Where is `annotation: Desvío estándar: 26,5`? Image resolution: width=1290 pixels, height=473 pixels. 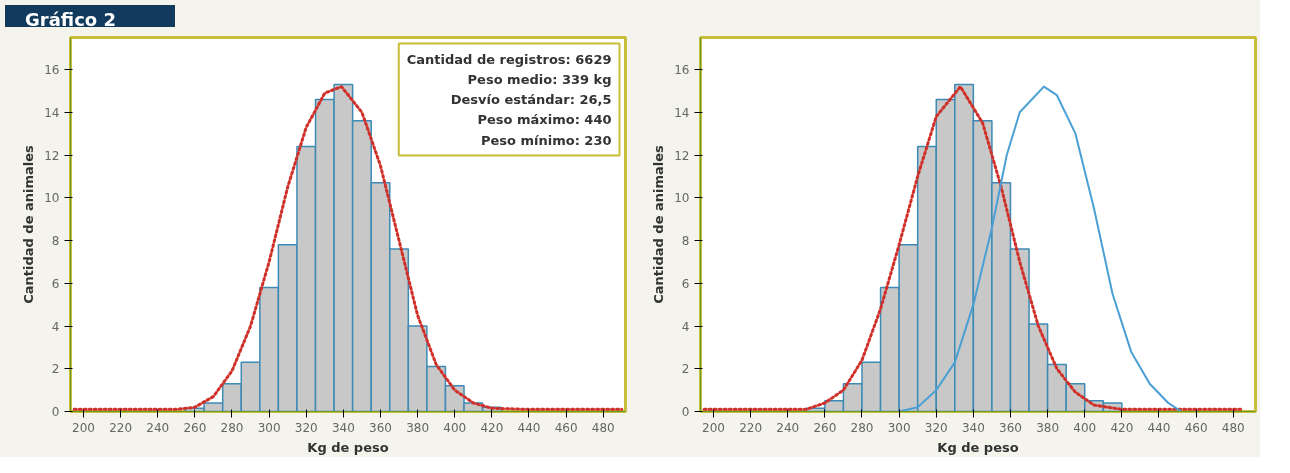 annotation: Desvío estándar: 26,5 is located at coordinates (531, 99).